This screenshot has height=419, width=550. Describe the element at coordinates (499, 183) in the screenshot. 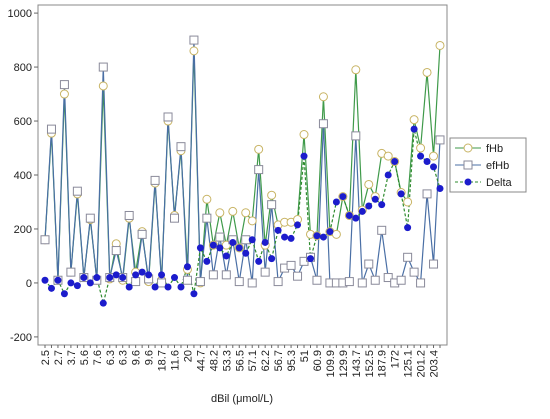

I see `legend-label: Delta` at that location.